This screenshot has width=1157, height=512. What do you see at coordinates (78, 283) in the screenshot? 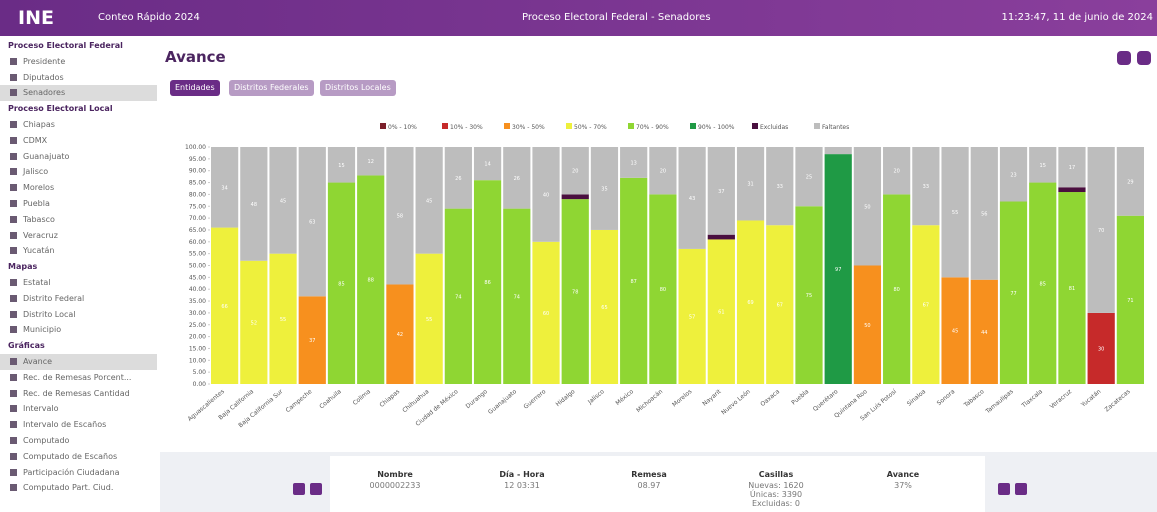
I see `menu-item: Estatal` at bounding box center [78, 283].